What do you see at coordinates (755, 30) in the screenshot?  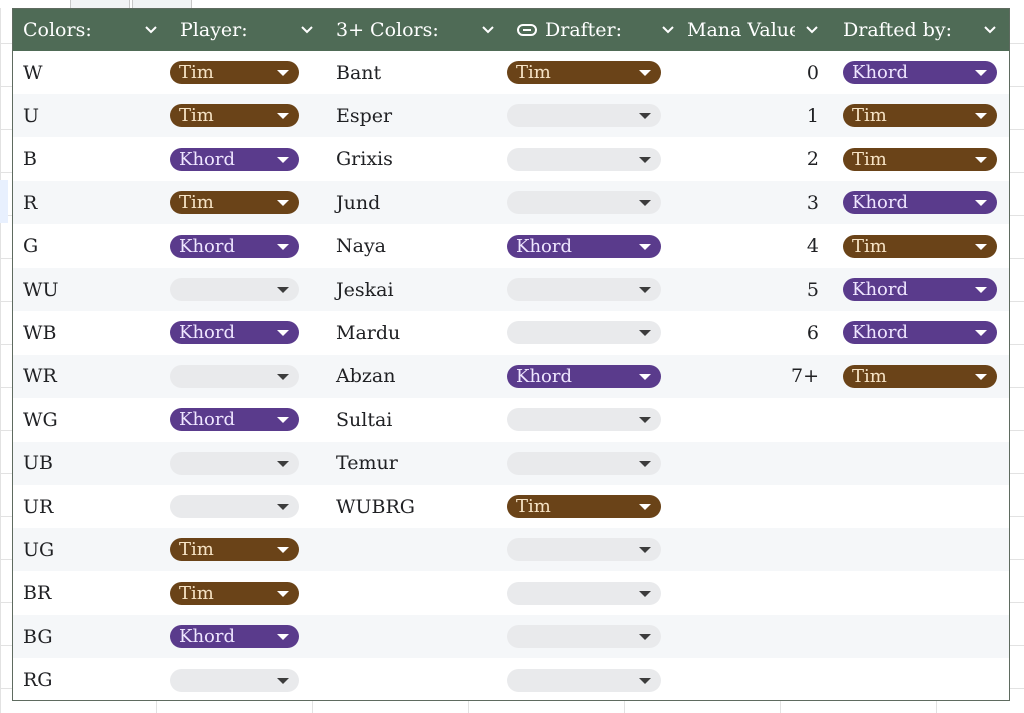 I see `header-mana-values: Mana Values` at bounding box center [755, 30].